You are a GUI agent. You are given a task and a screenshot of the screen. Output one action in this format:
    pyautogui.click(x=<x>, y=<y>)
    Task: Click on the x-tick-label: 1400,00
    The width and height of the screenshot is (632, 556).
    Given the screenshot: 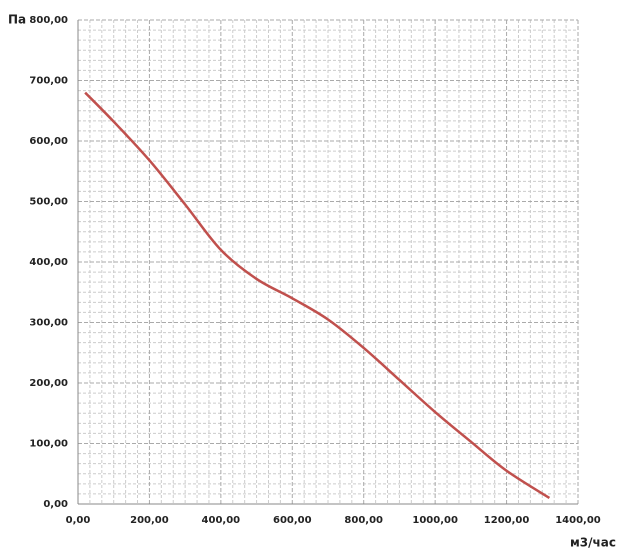 What is the action you would take?
    pyautogui.click(x=578, y=520)
    